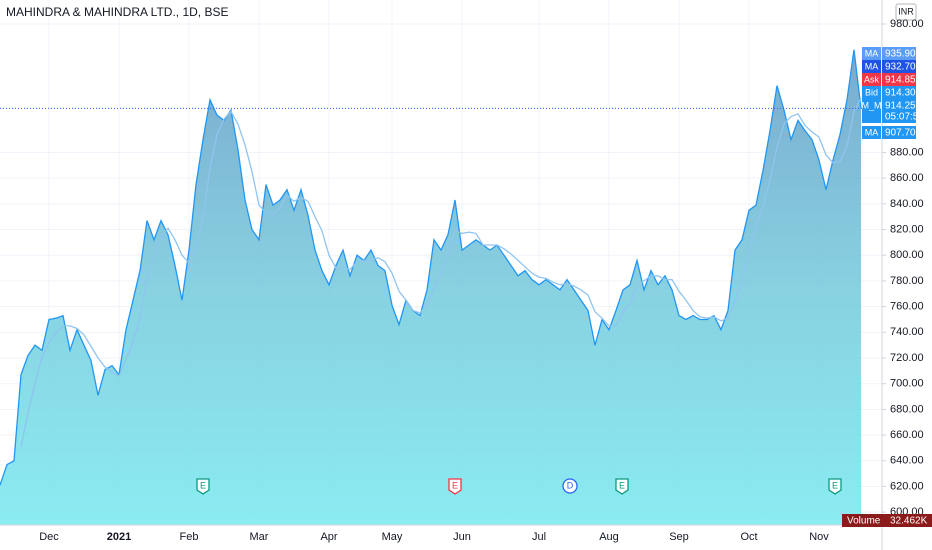 The width and height of the screenshot is (932, 550). I want to click on y-tick-label: 860.00, so click(907, 178).